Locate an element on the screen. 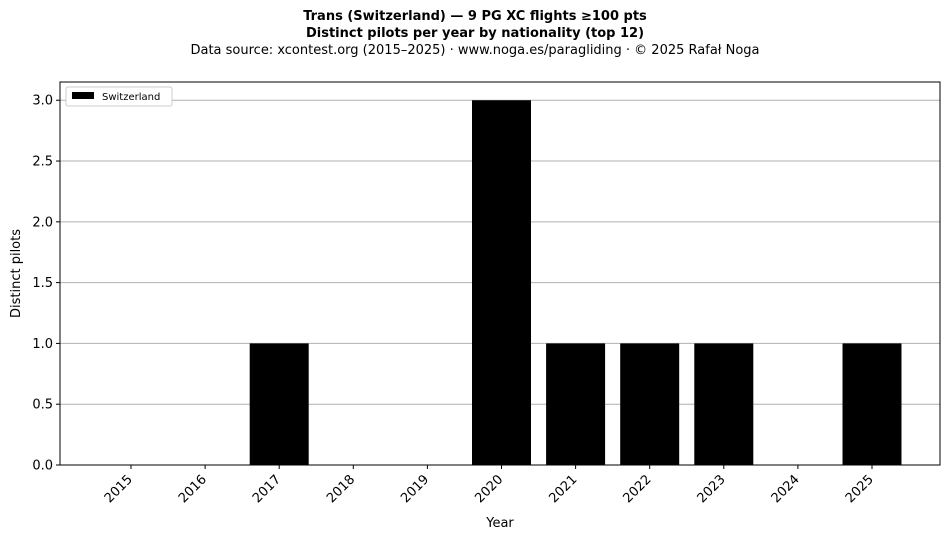  x-tick-label: 2019 is located at coordinates (415, 489).